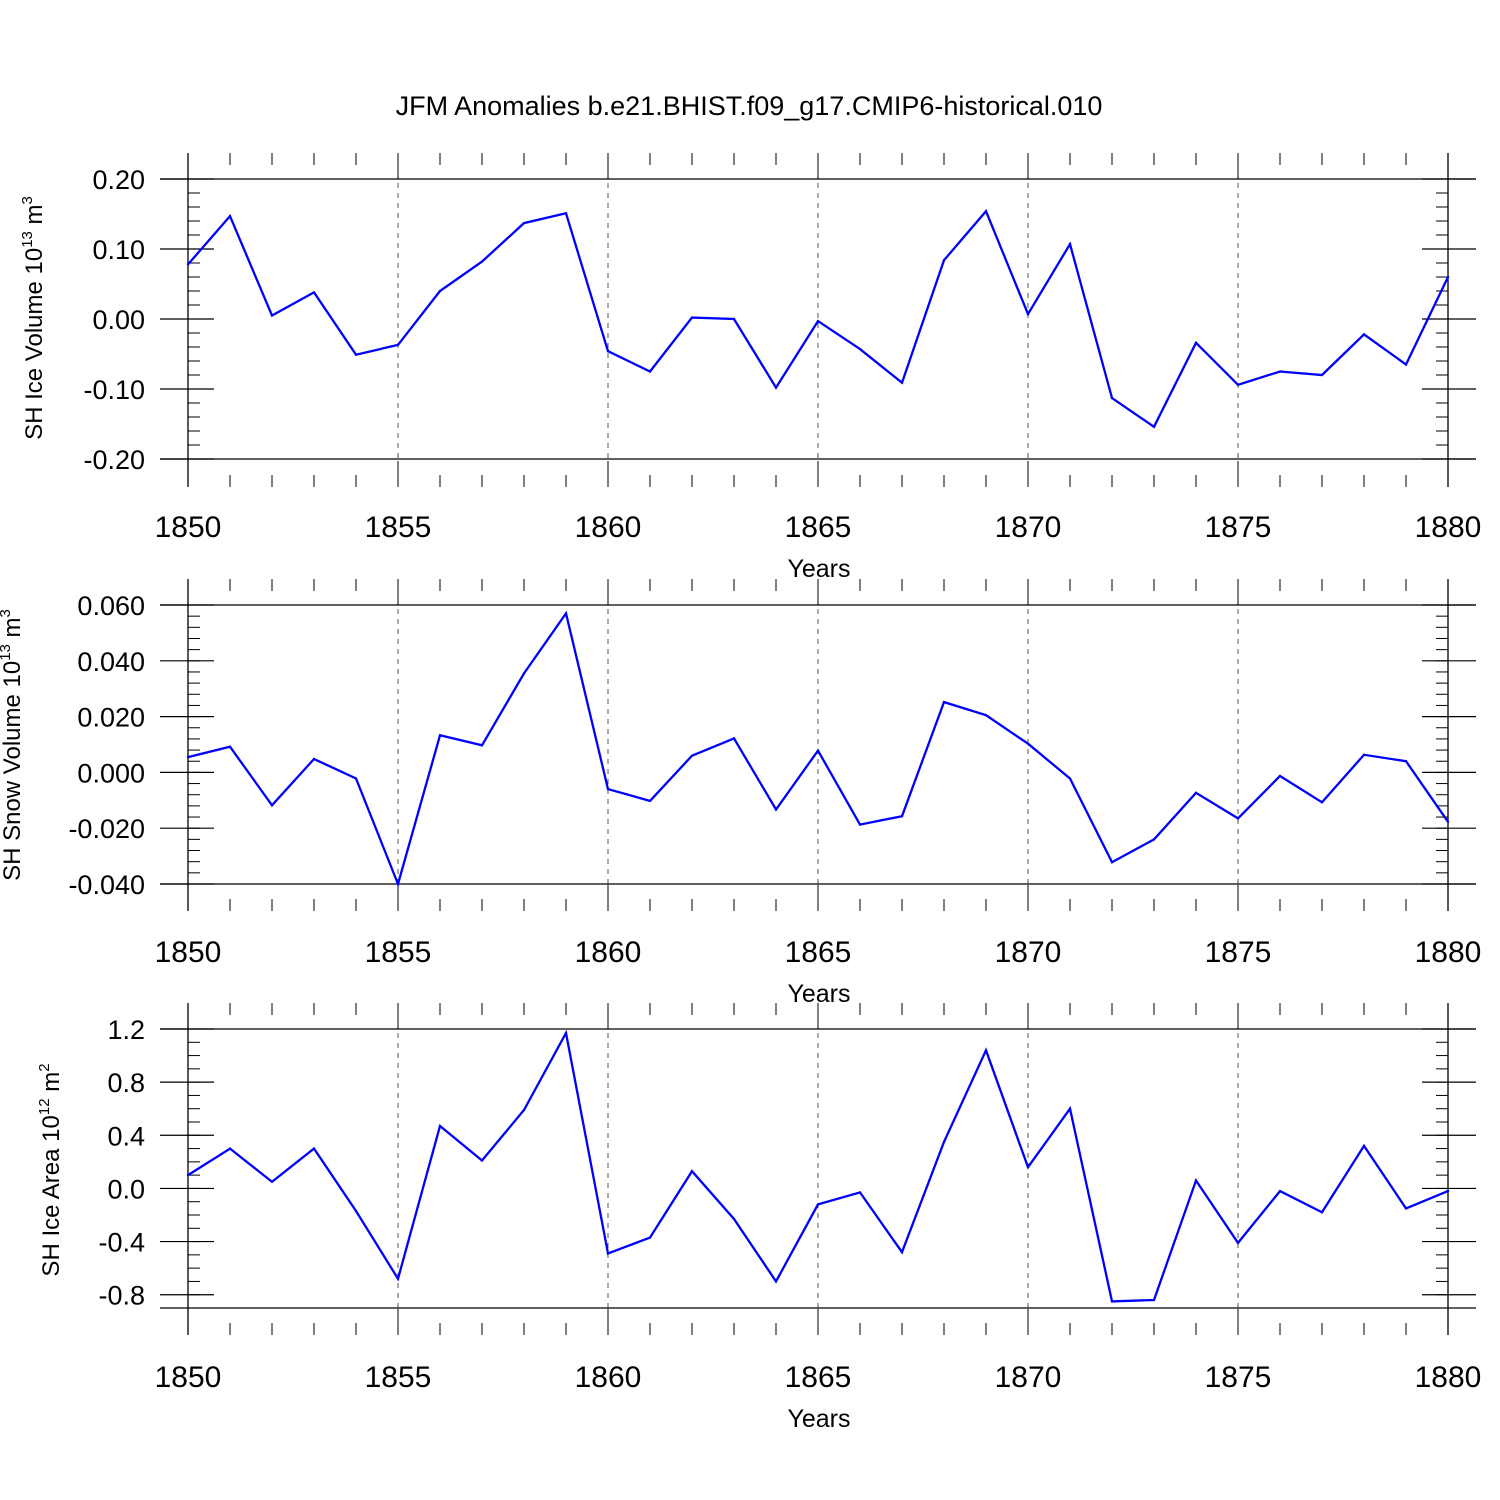  I want to click on y-axis-label-part: SH Snow Volume 10, so click(13, 771).